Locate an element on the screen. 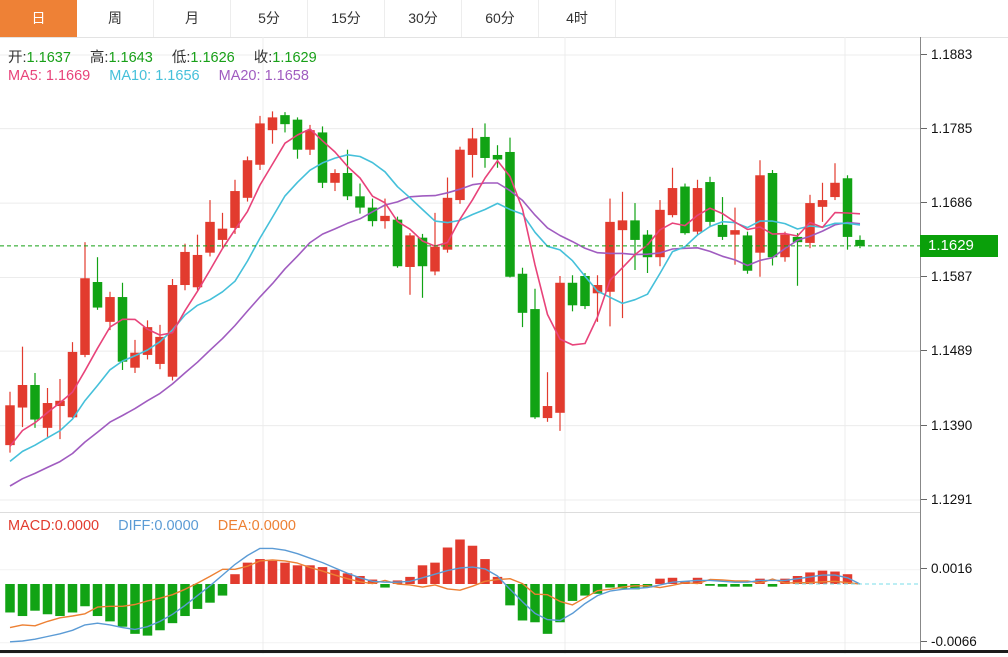 This screenshot has width=1008, height=657. timeframe-tabs: 日 周 月 5分 15分 30分 60分 4时 is located at coordinates (504, 19).